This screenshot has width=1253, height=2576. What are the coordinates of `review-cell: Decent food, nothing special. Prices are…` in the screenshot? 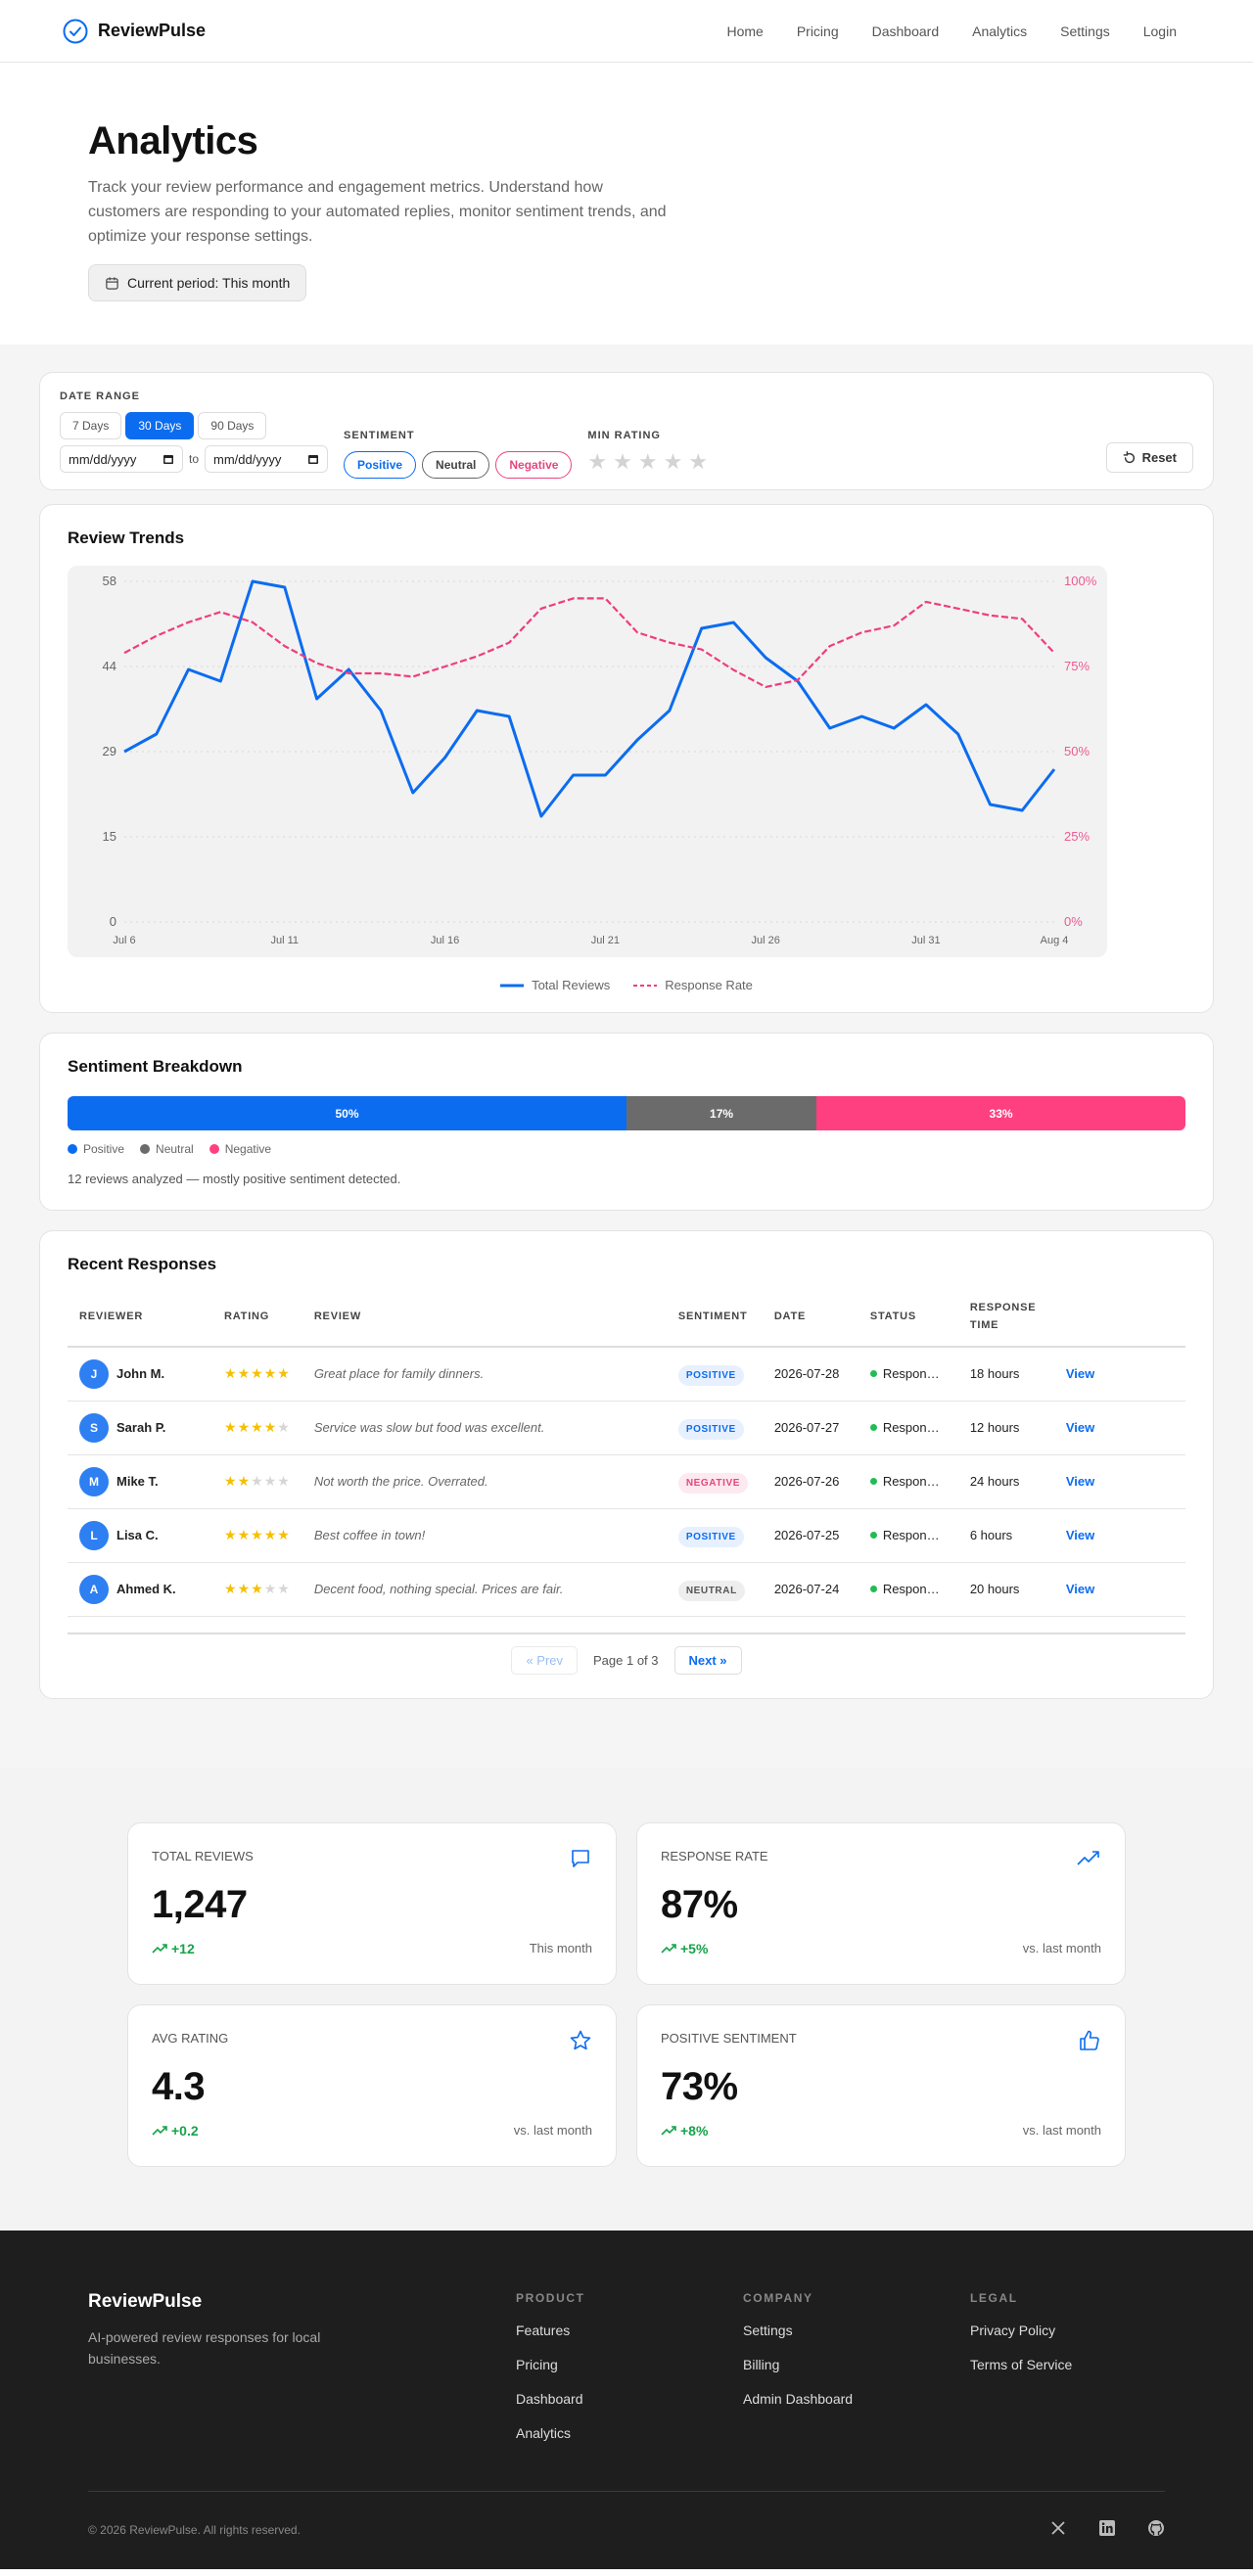 It's located at (484, 1590).